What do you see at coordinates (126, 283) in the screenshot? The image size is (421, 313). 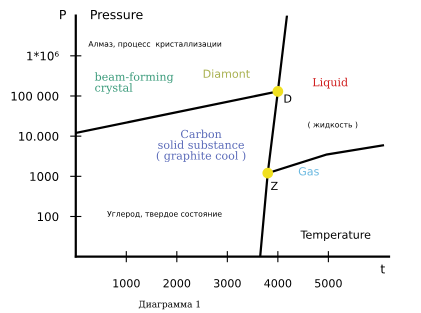 I see `x-tick-label: 1000` at bounding box center [126, 283].